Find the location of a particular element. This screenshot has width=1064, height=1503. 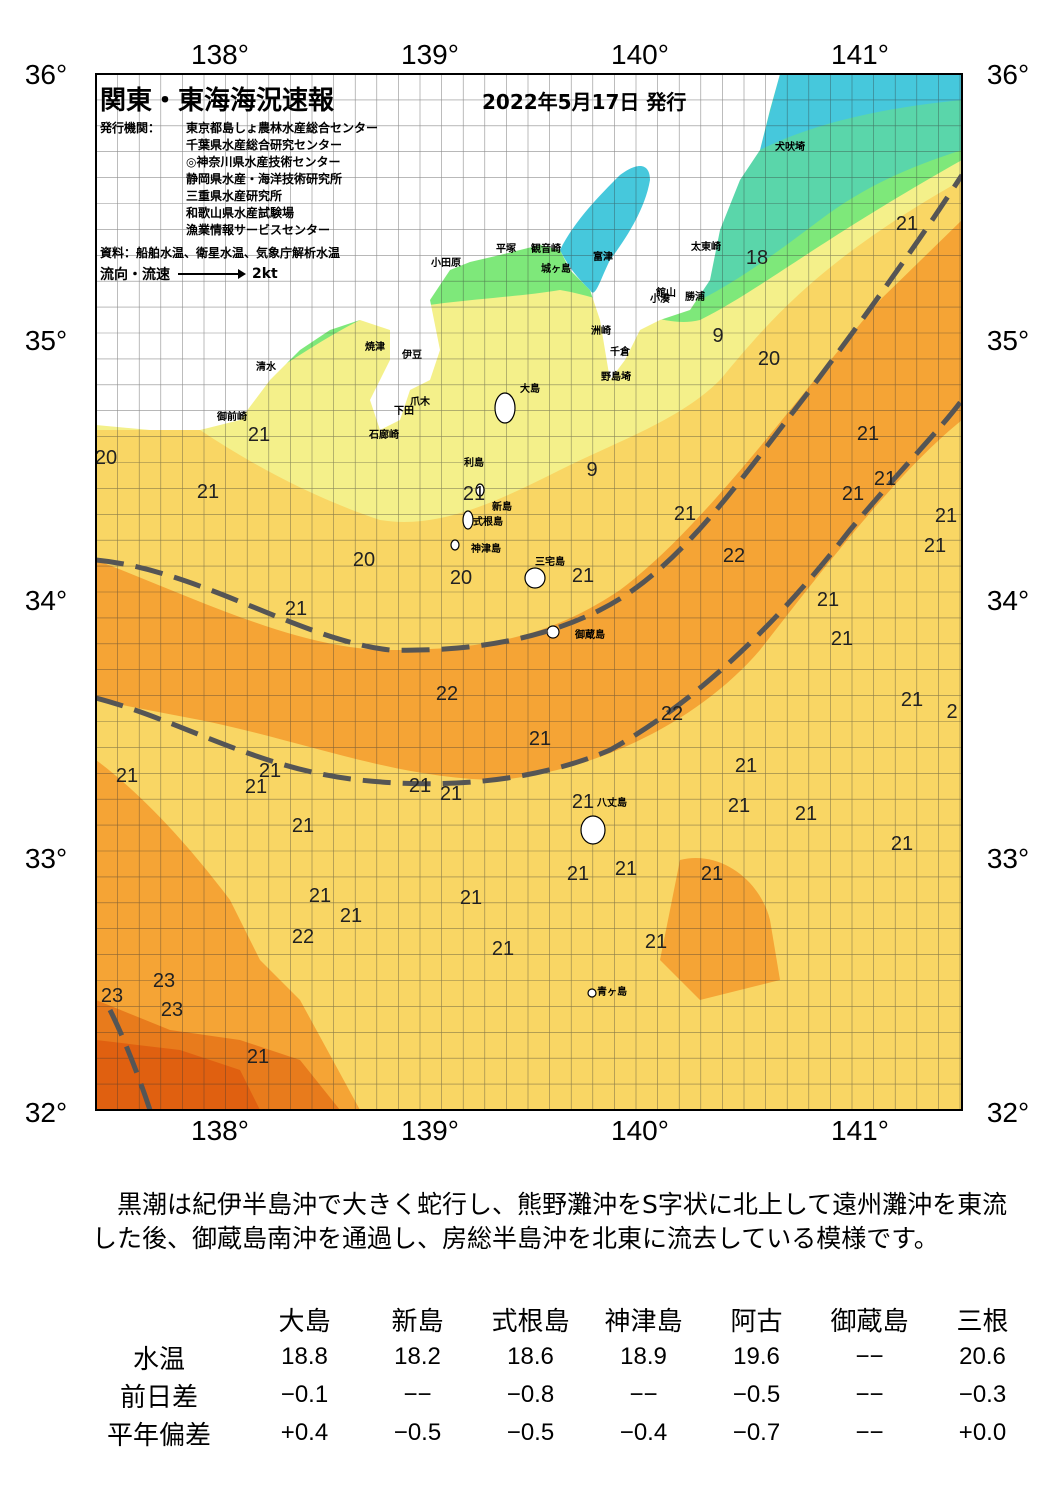

island-kozushima is located at coordinates (455, 545).